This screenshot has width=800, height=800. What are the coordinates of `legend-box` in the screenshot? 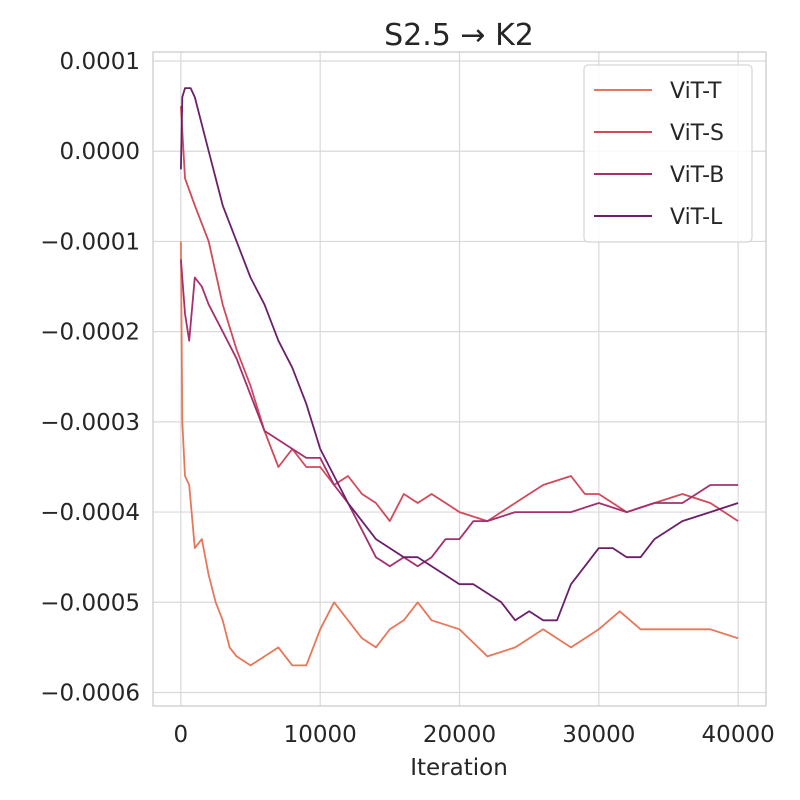 It's located at (668, 153).